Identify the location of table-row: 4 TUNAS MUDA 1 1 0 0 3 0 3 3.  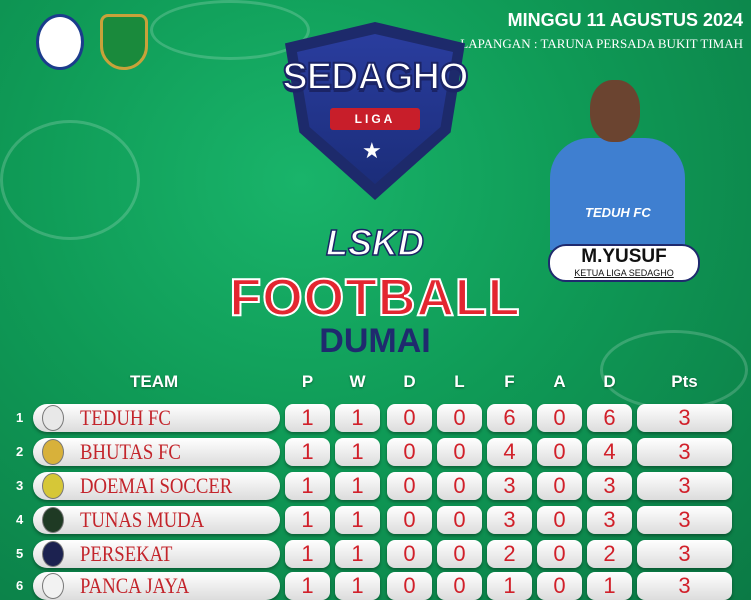
(370, 520).